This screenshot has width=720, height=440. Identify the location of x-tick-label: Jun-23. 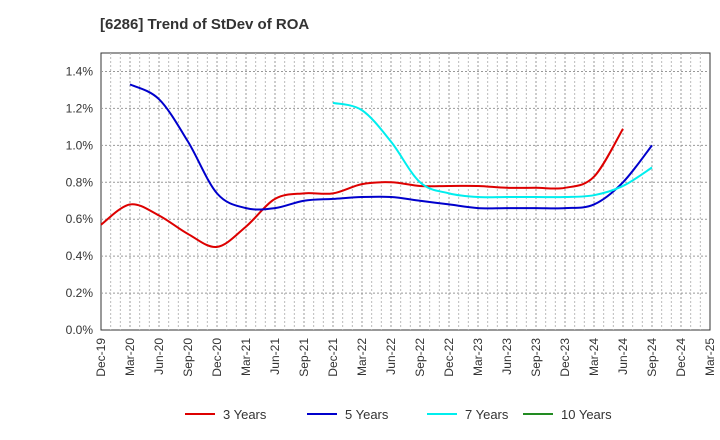
(507, 356).